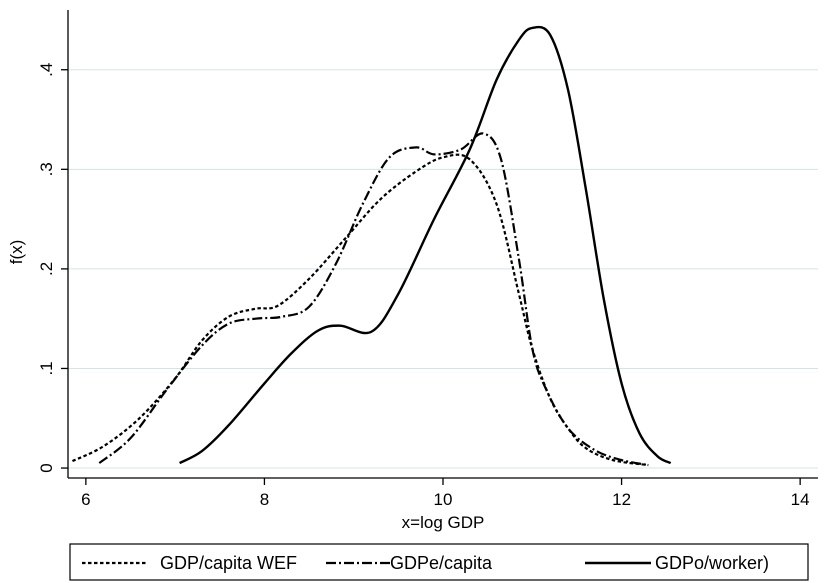 The image size is (838, 583). What do you see at coordinates (712, 563) in the screenshot?
I see `legend-label-gdpo-worker: GDPo/worker)` at bounding box center [712, 563].